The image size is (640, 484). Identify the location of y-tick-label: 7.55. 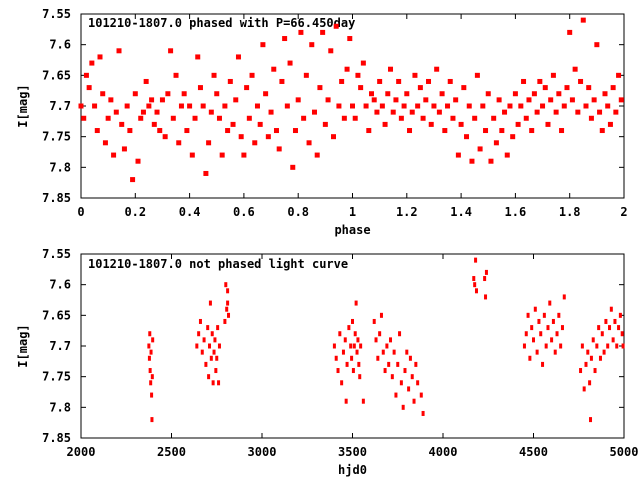
(56, 254).